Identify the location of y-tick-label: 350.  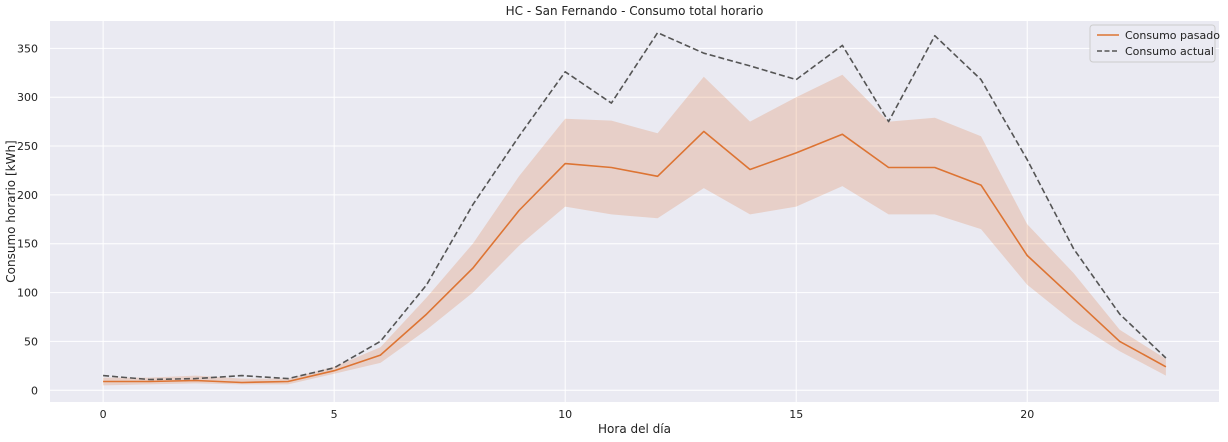
(27, 48).